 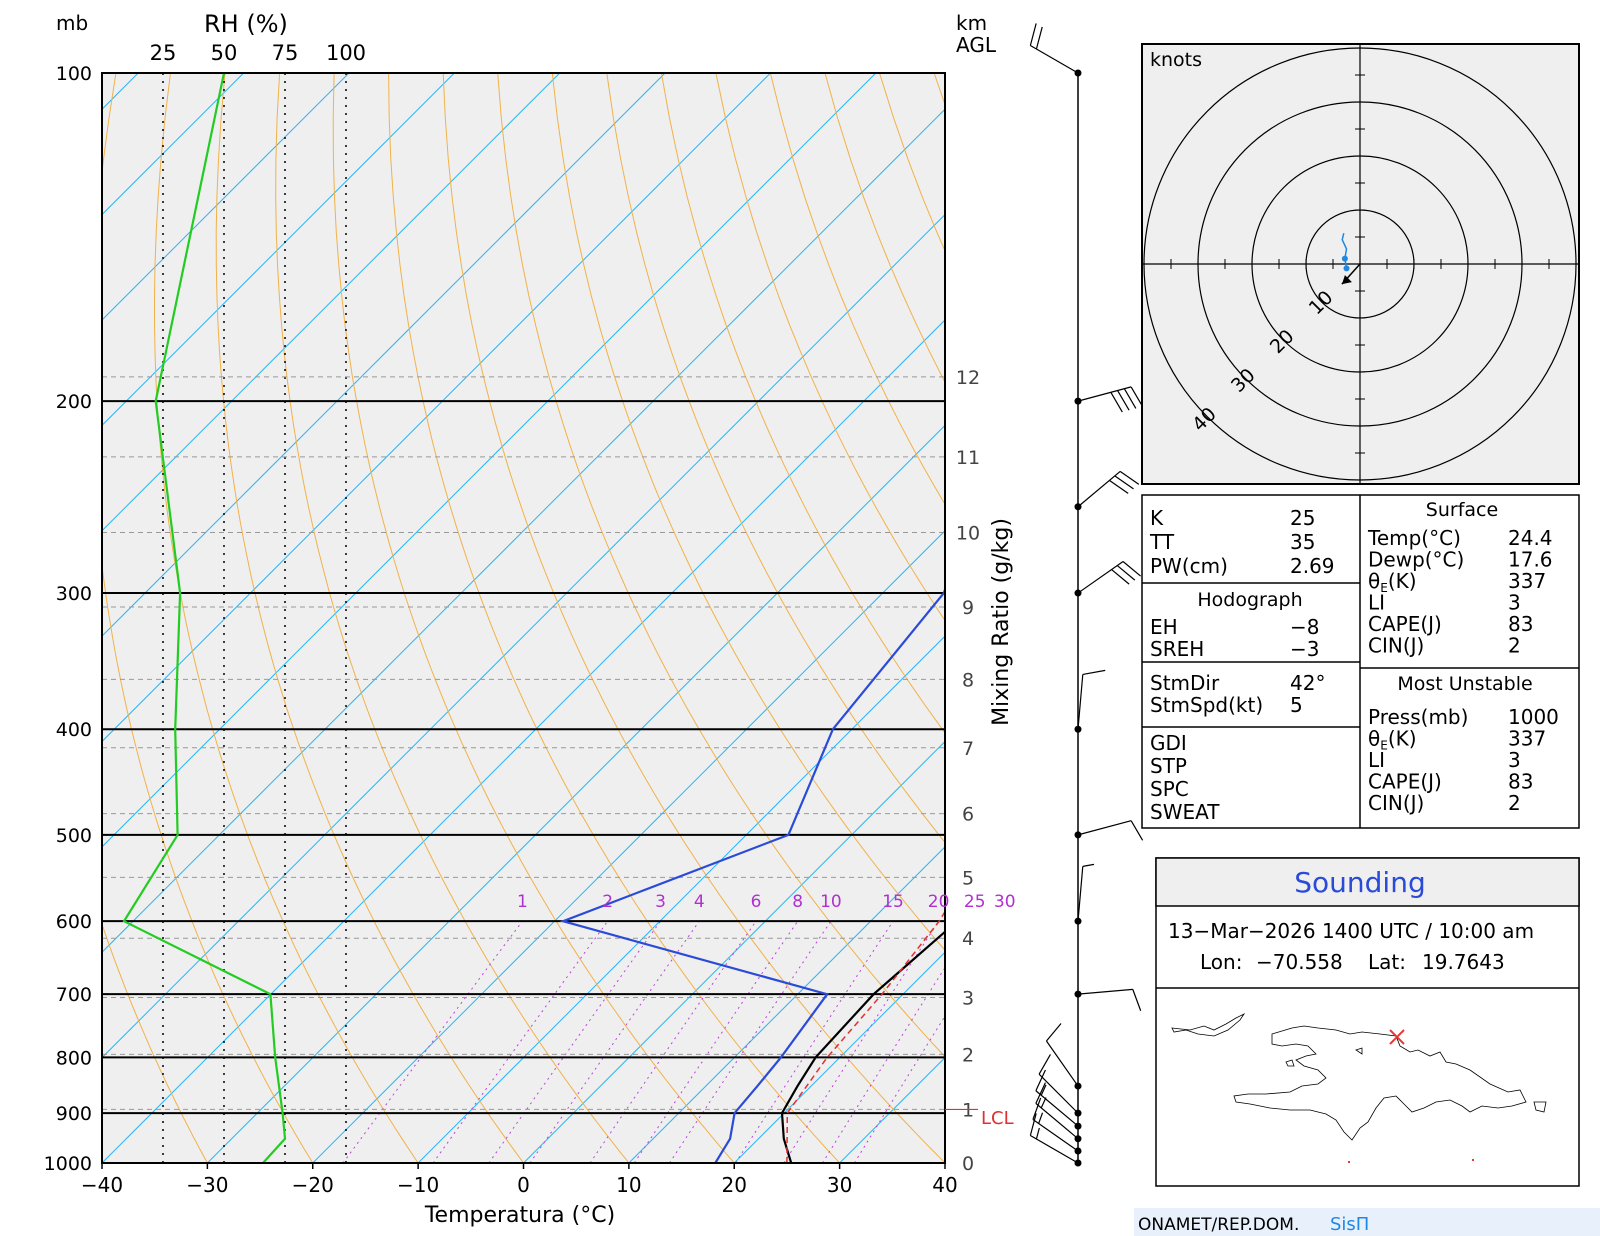 I want to click on footer-brand: SisΠ, so click(x=1349, y=1224).